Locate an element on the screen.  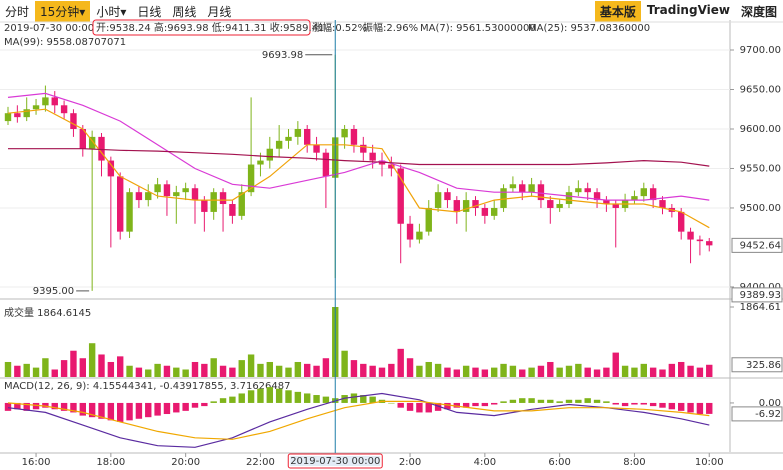
panel-title: 成交量 1864.6145 is located at coordinates (47, 312).